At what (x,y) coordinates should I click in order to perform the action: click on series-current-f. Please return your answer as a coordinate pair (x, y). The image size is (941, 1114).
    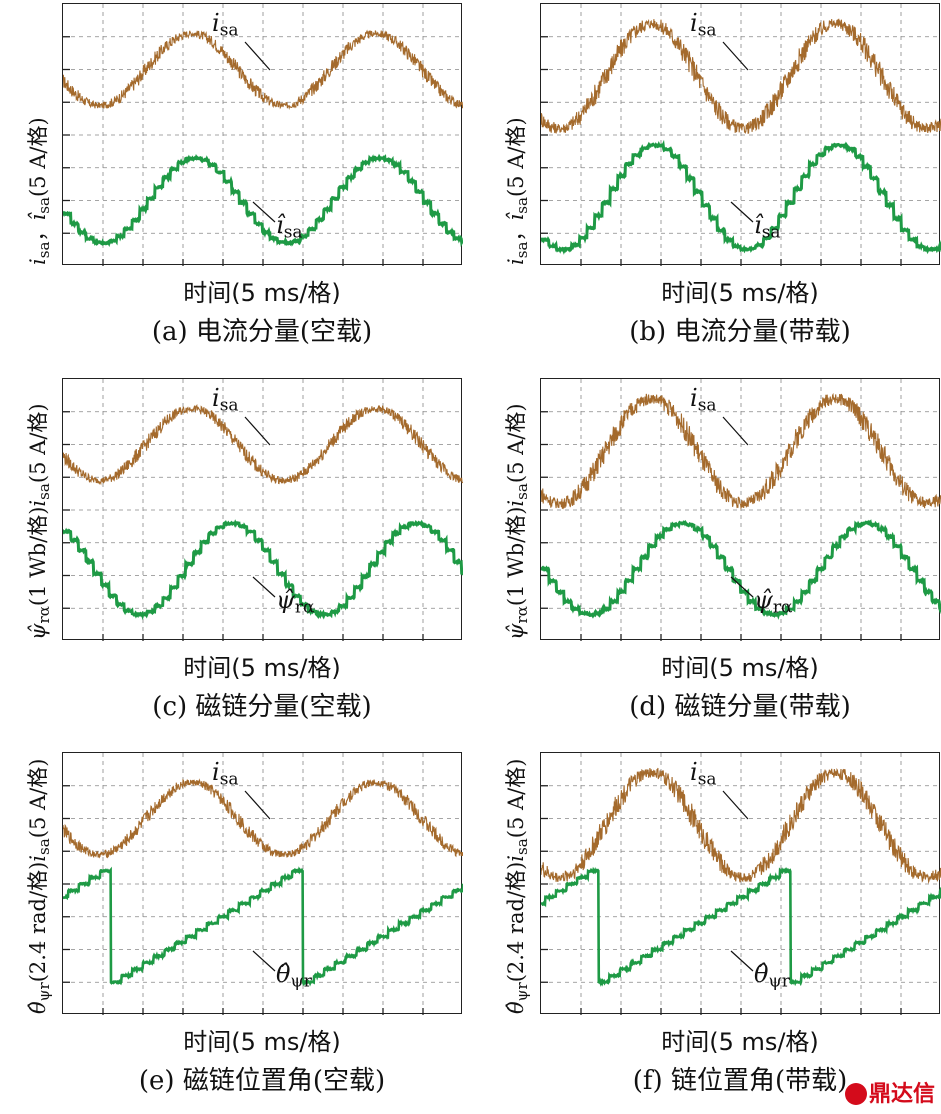
    Looking at the image, I should click on (741, 826).